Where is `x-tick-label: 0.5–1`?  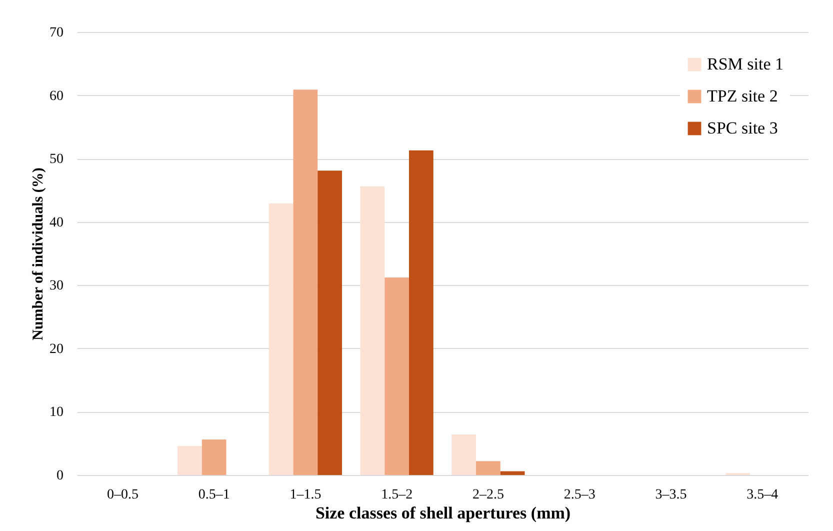
x-tick-label: 0.5–1 is located at coordinates (214, 495).